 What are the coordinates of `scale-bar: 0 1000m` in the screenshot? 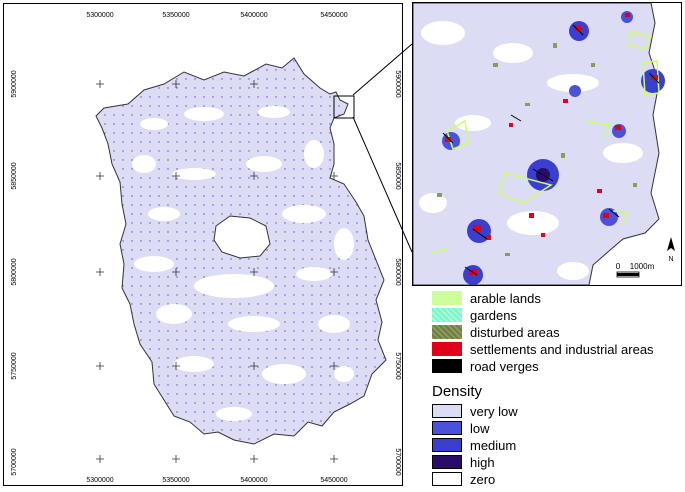 It's located at (635, 270).